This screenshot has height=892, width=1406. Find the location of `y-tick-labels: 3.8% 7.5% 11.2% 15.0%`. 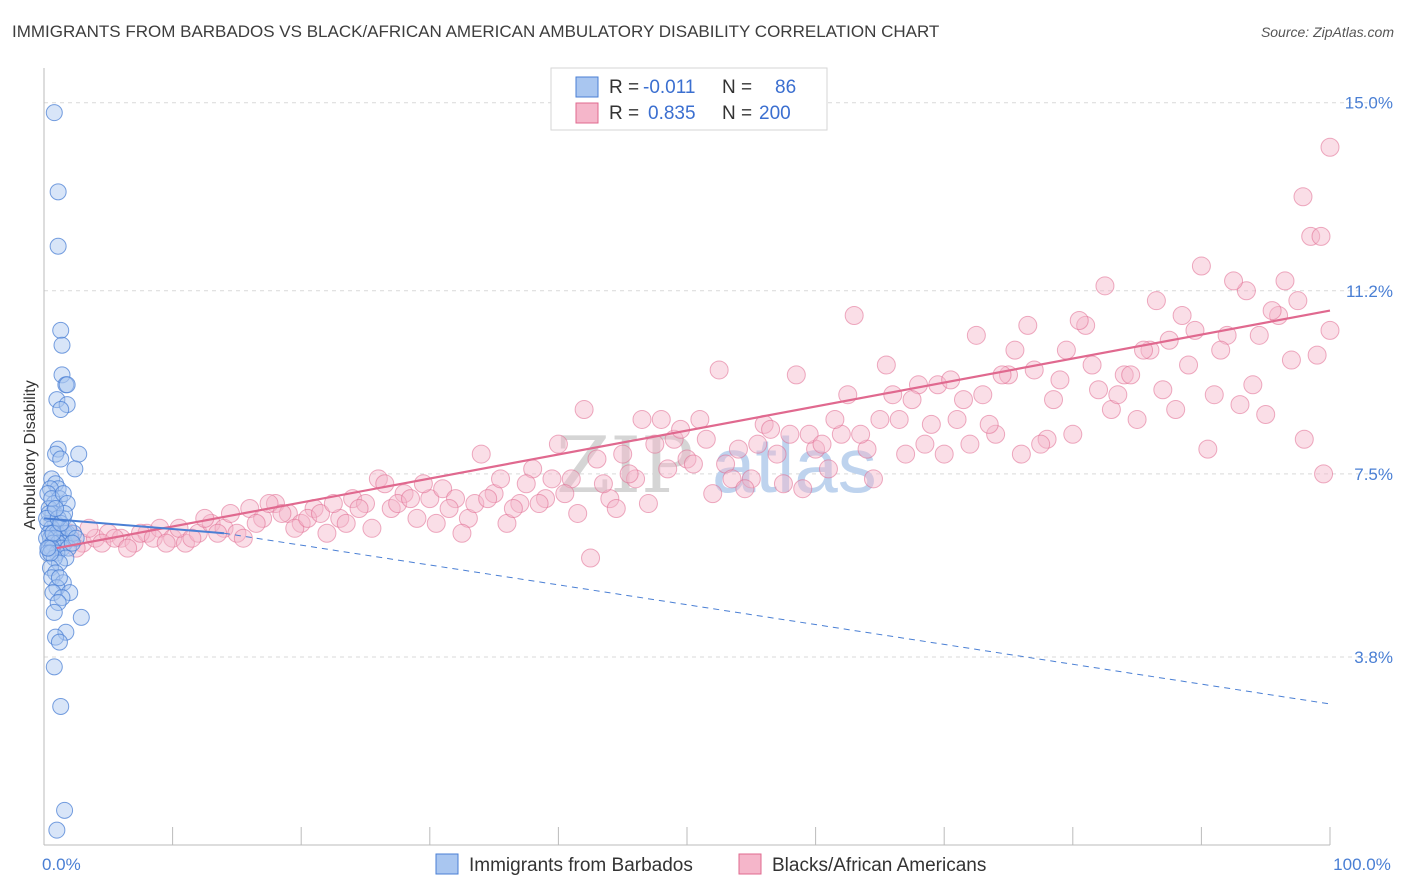

y-tick-labels: 3.8% 7.5% 11.2% 15.0% is located at coordinates (1369, 380).